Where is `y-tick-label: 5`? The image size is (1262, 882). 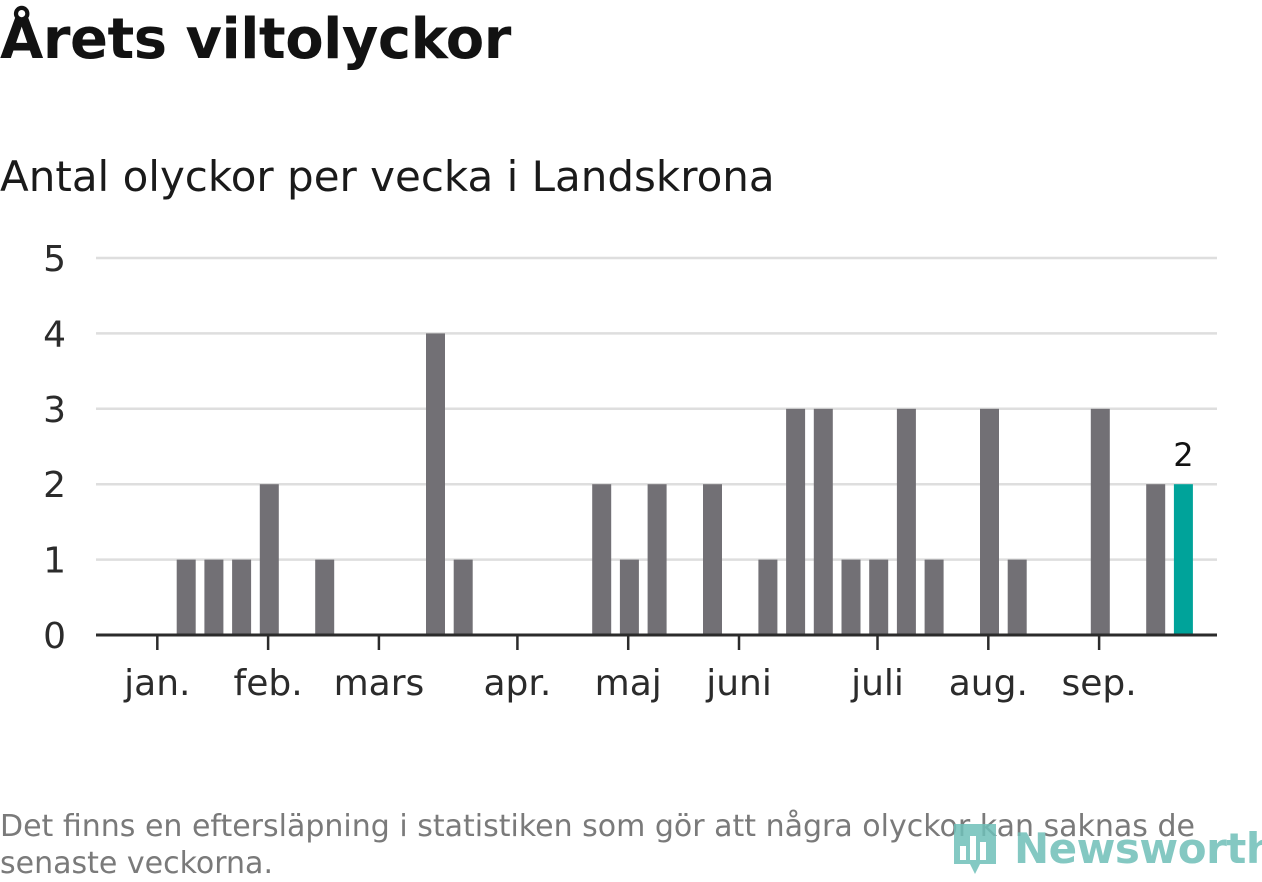 y-tick-label: 5 is located at coordinates (54, 259).